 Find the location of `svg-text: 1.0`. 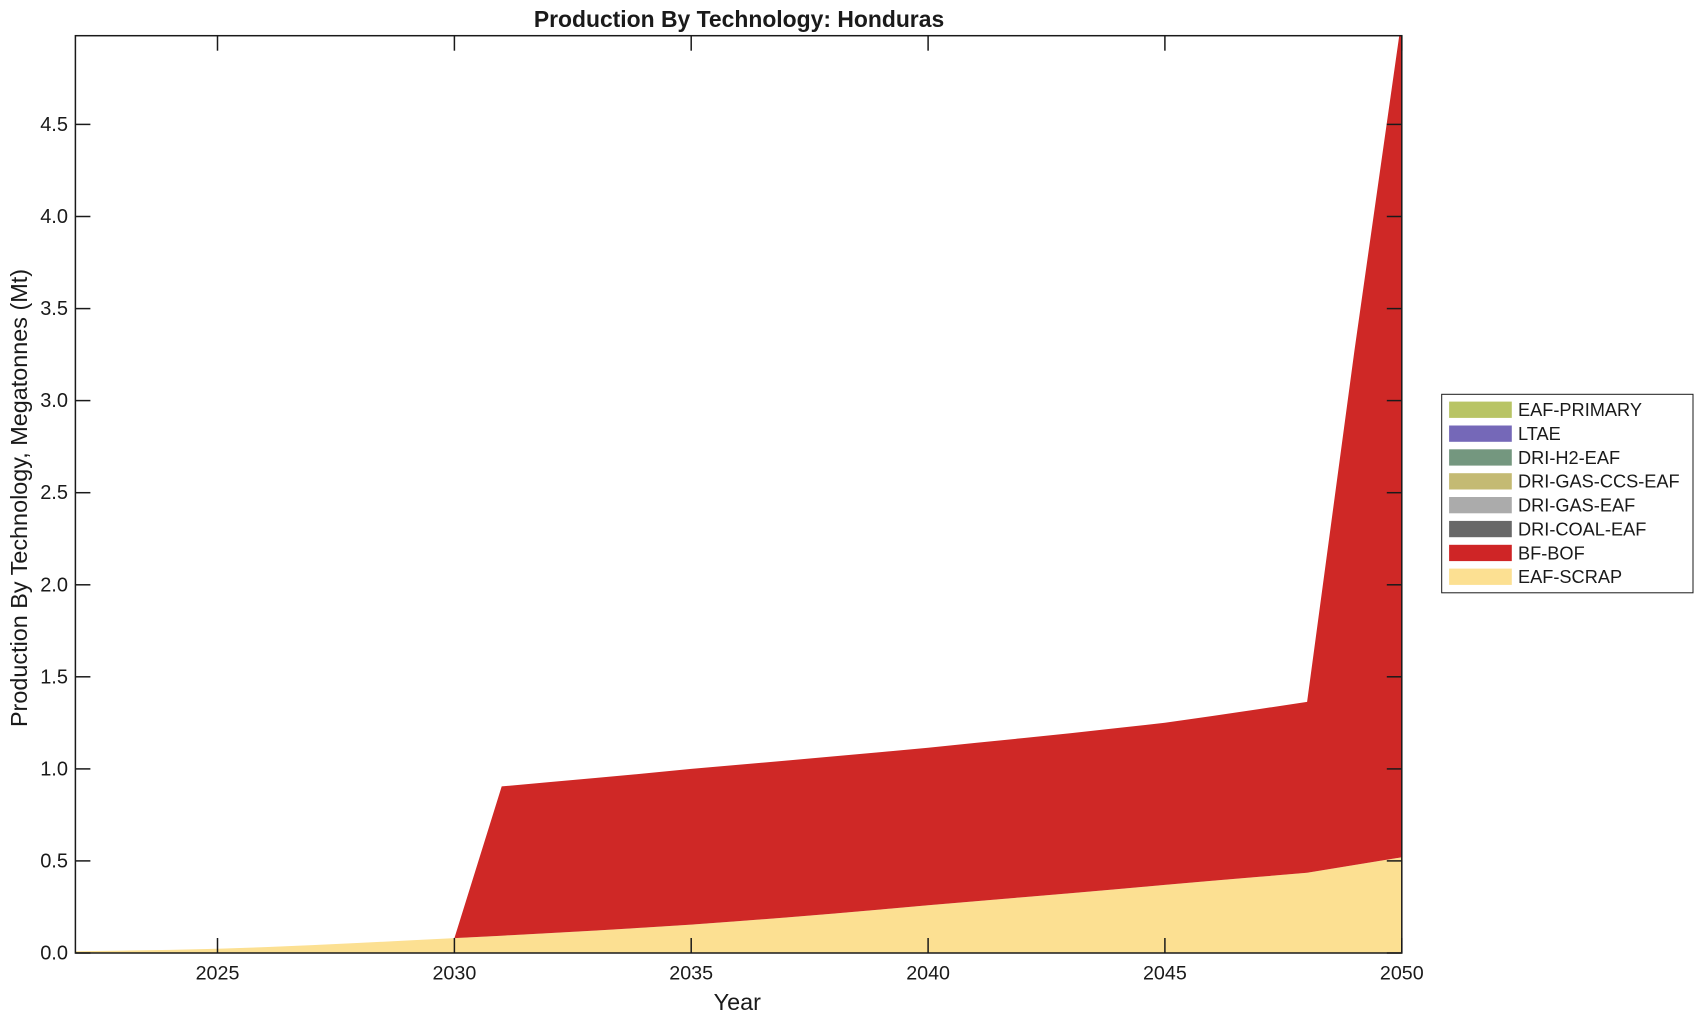

svg-text: 1.0 is located at coordinates (54, 769).